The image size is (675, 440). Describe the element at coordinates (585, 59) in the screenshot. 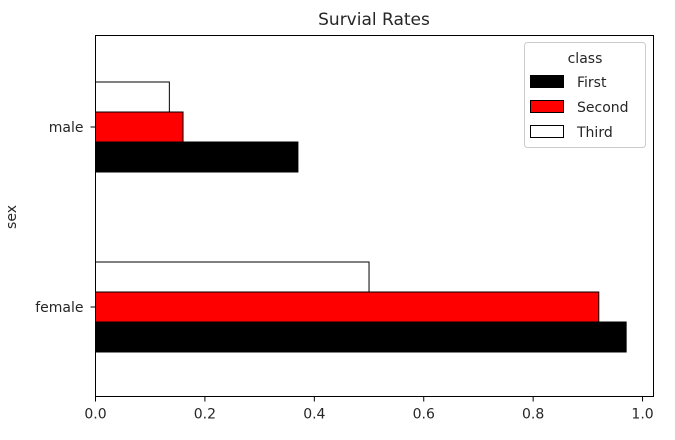

I see `legend-title: class` at that location.